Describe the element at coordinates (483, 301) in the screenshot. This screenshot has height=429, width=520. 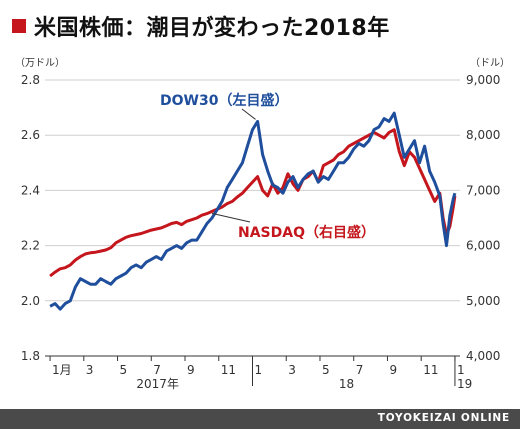
I see `right-tick-label: 5,000` at that location.